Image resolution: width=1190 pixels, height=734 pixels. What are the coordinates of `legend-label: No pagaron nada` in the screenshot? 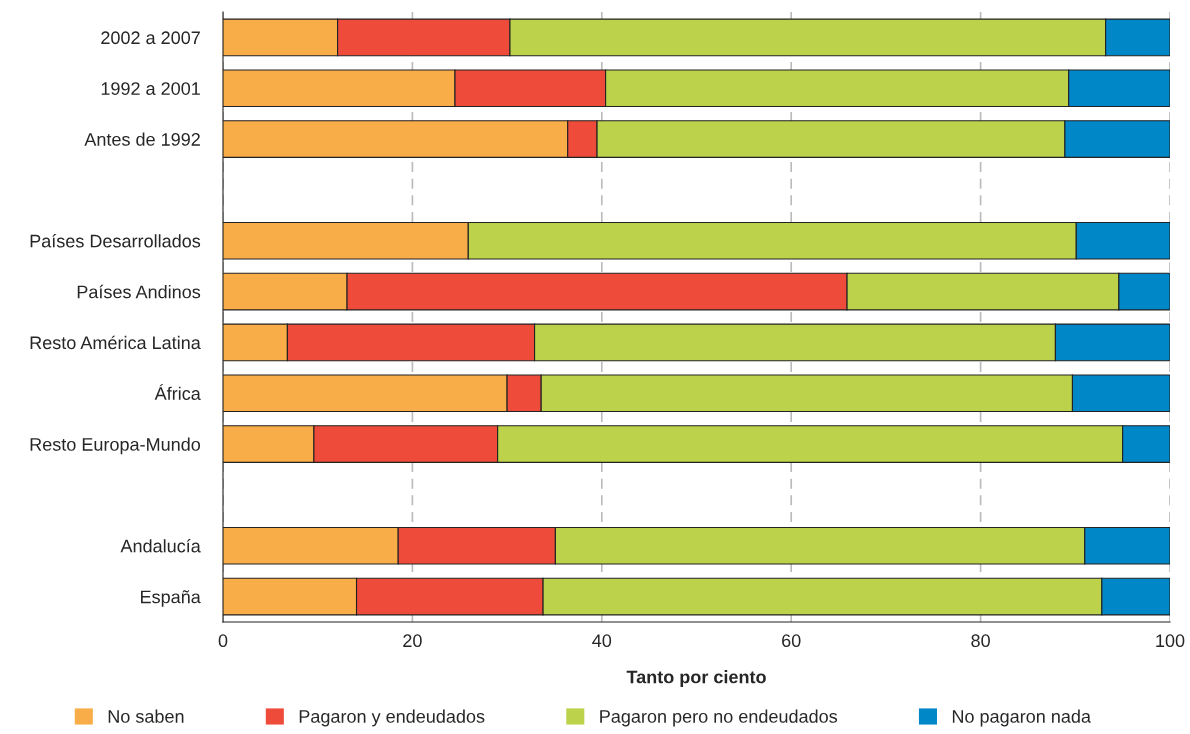 It's located at (1021, 718).